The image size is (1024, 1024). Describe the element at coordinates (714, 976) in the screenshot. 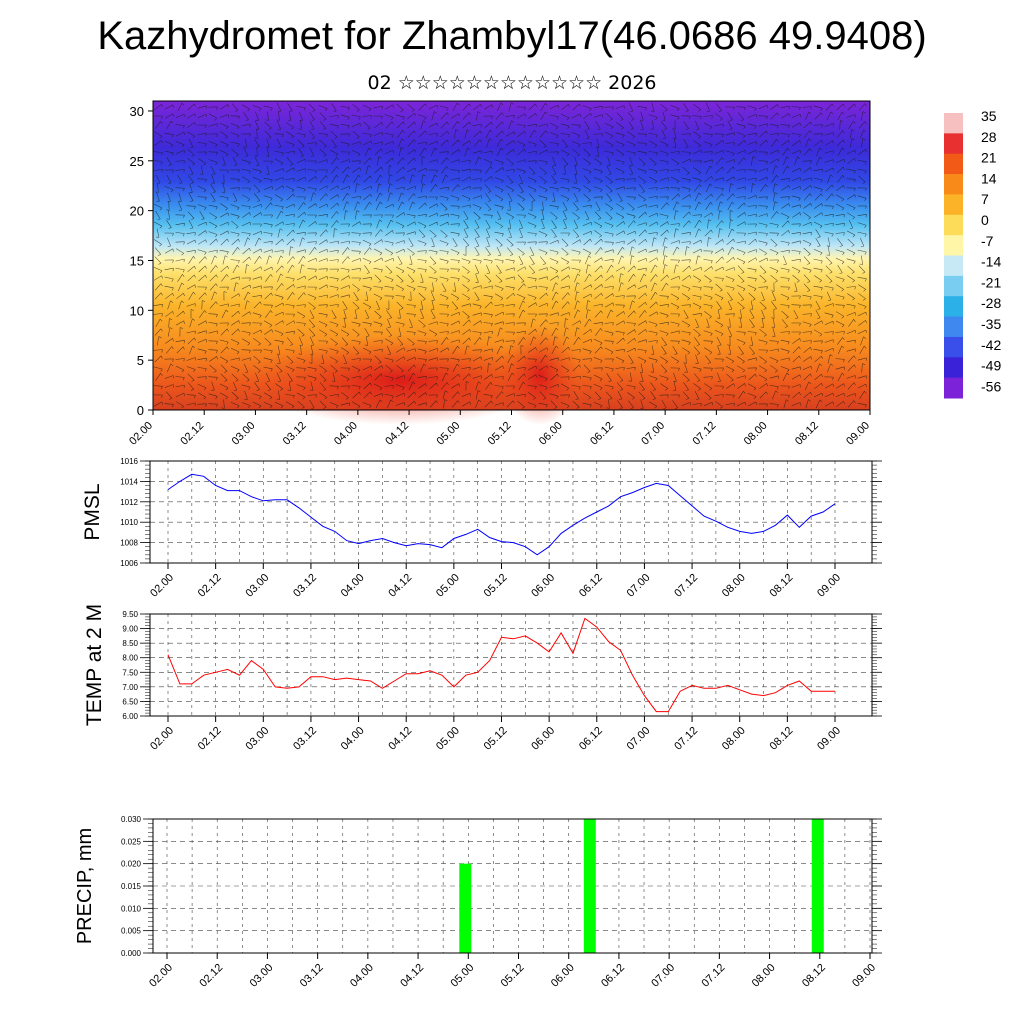

I see `precip-xtick-label: 07.12` at that location.